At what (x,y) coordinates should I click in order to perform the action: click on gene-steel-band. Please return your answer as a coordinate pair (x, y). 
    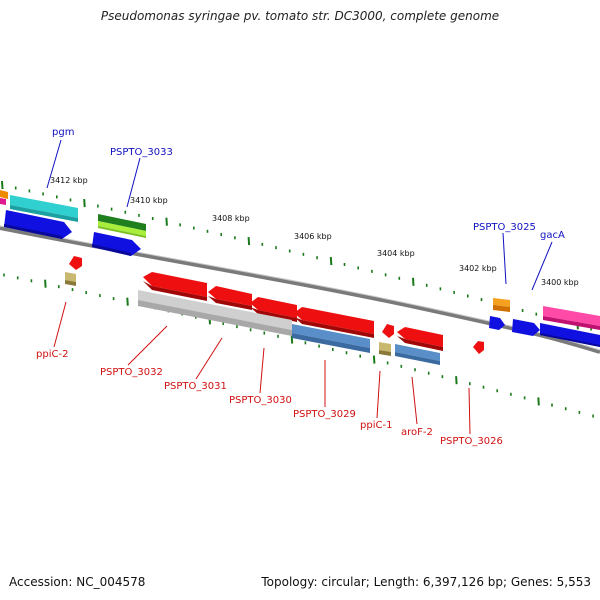
    Looking at the image, I should click on (331, 338).